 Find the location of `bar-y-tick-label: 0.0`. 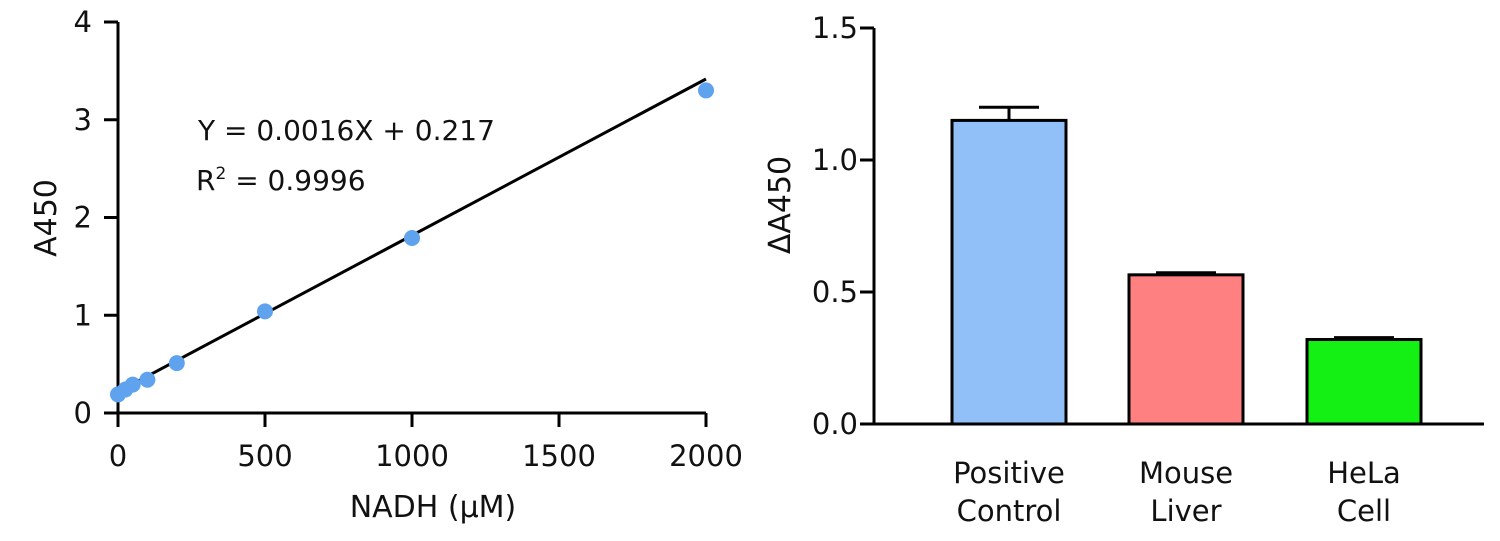

bar-y-tick-label: 0.0 is located at coordinates (835, 424).